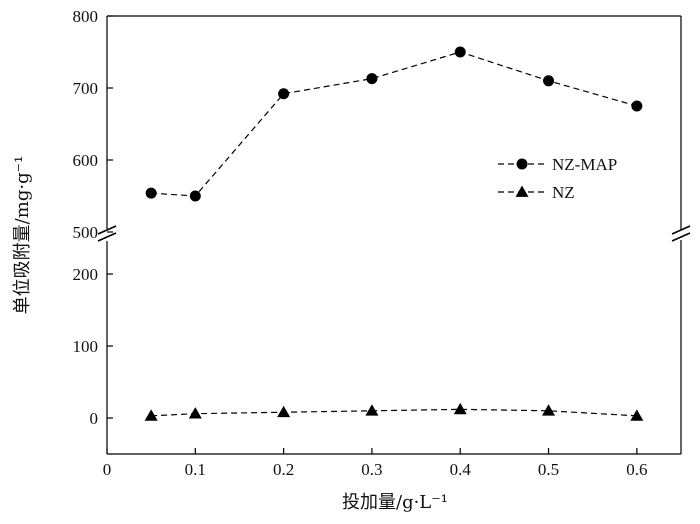 This screenshot has width=700, height=524. What do you see at coordinates (548, 469) in the screenshot?
I see `x-tick-label: 0.5` at bounding box center [548, 469].